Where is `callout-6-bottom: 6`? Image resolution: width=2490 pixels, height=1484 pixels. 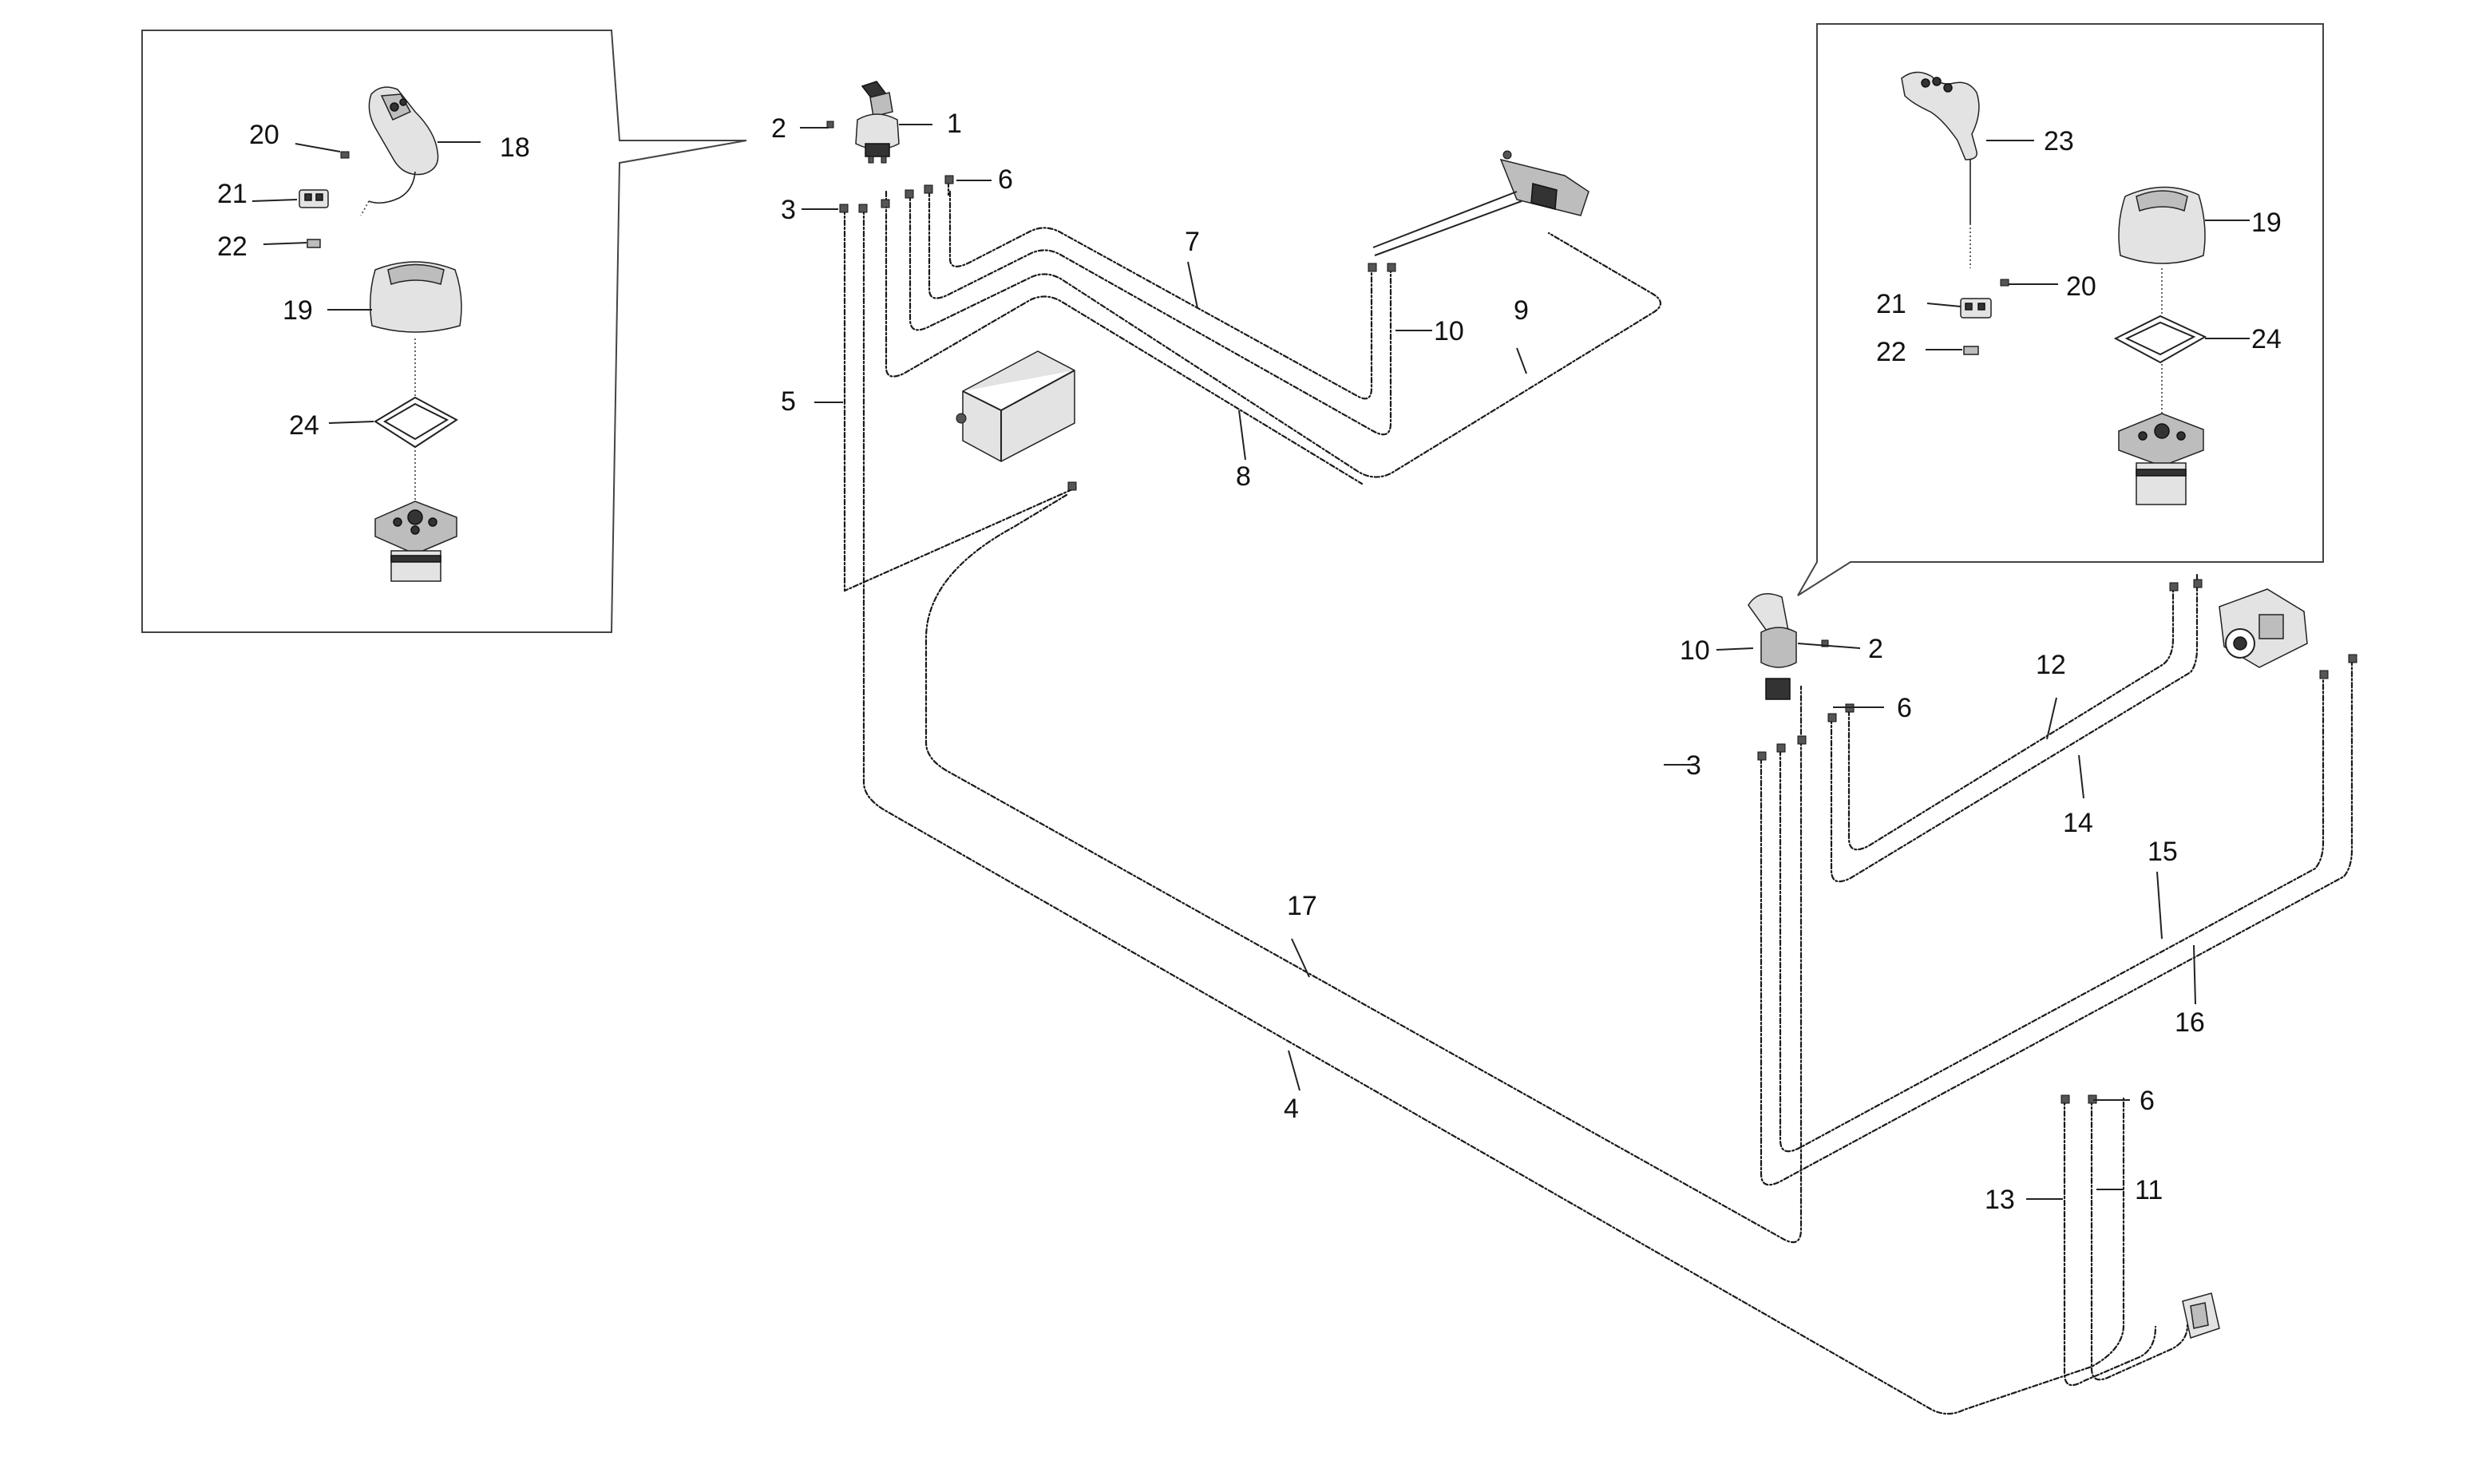
callout-6-bottom: 6 is located at coordinates (2147, 1101).